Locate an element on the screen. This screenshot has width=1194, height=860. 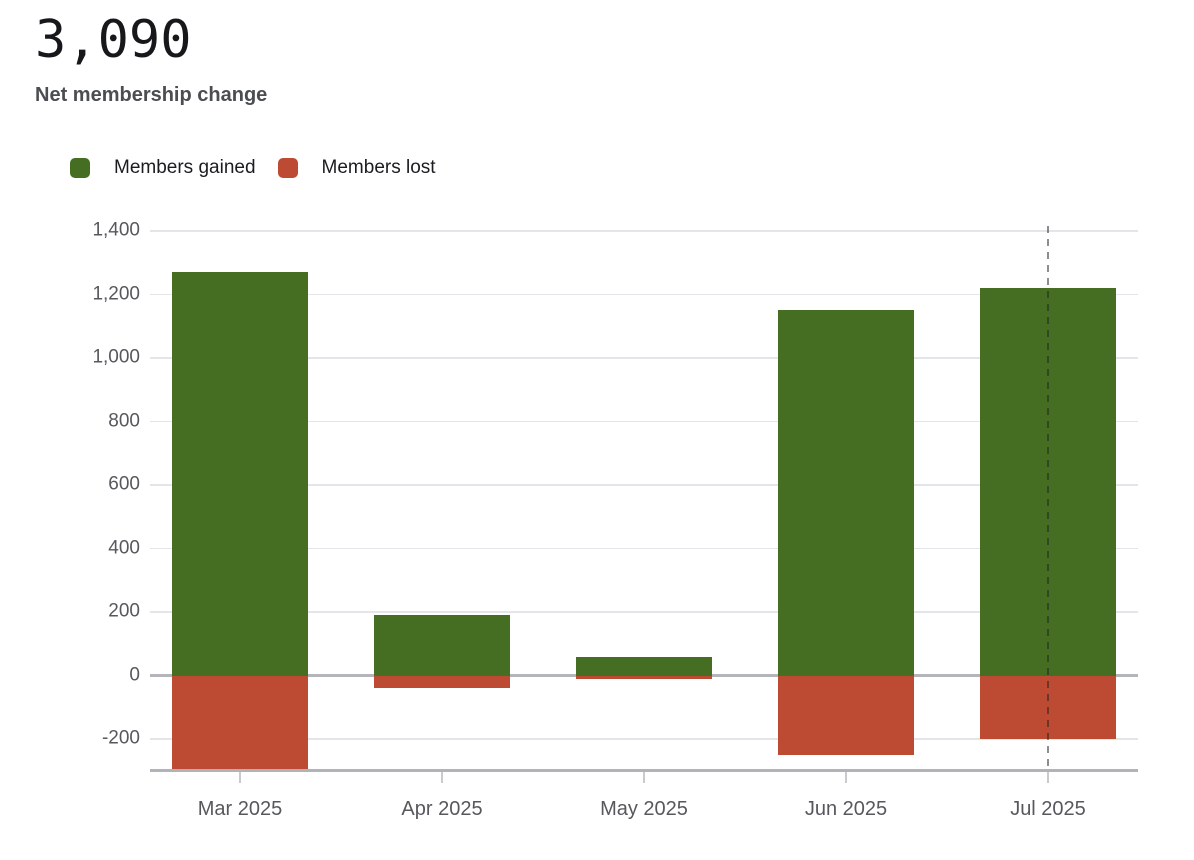
current-period-marker-line is located at coordinates (1048, 498).